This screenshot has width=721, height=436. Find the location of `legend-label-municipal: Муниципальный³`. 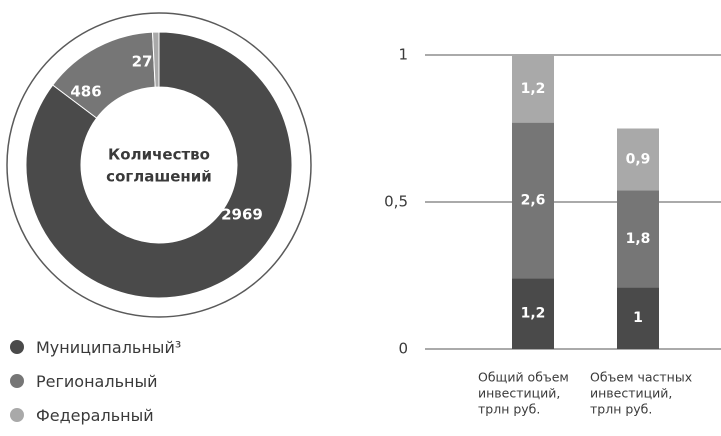

legend-label-municipal: Муниципальный³ is located at coordinates (109, 347).